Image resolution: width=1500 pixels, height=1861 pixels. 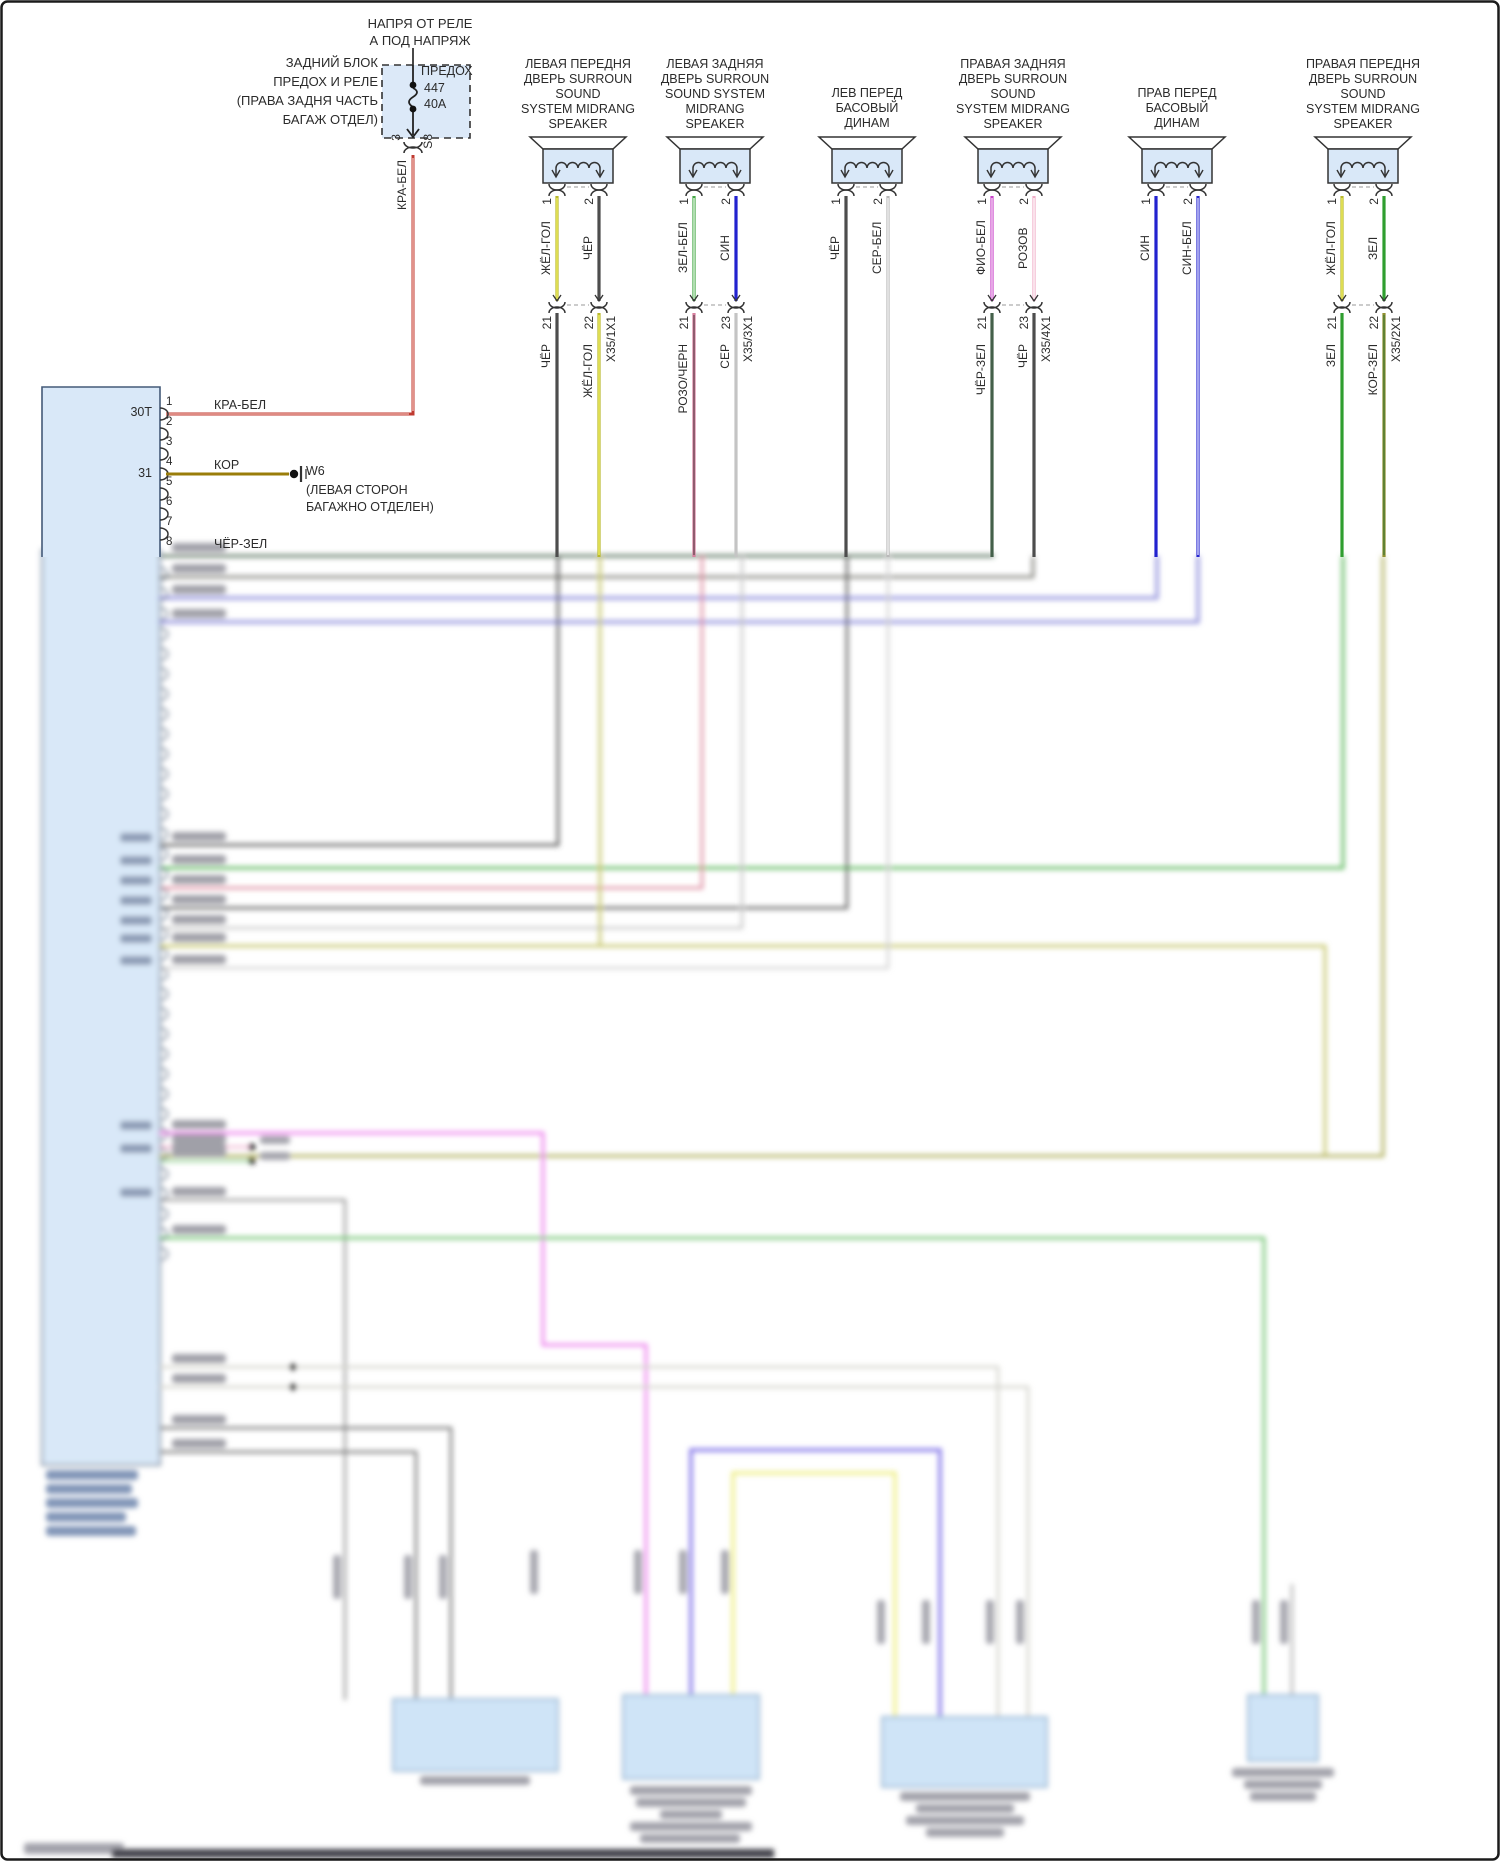 What do you see at coordinates (981, 370) in the screenshot?
I see `wire-color-label-below: ЧЁР-ЗЕЛ` at bounding box center [981, 370].